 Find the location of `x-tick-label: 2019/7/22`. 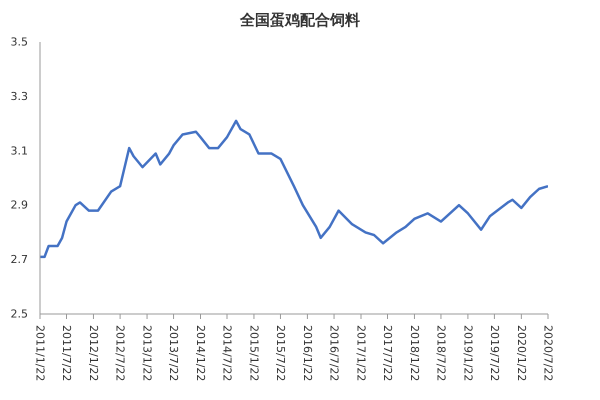

x-tick-label: 2019/7/22 is located at coordinates (494, 353).